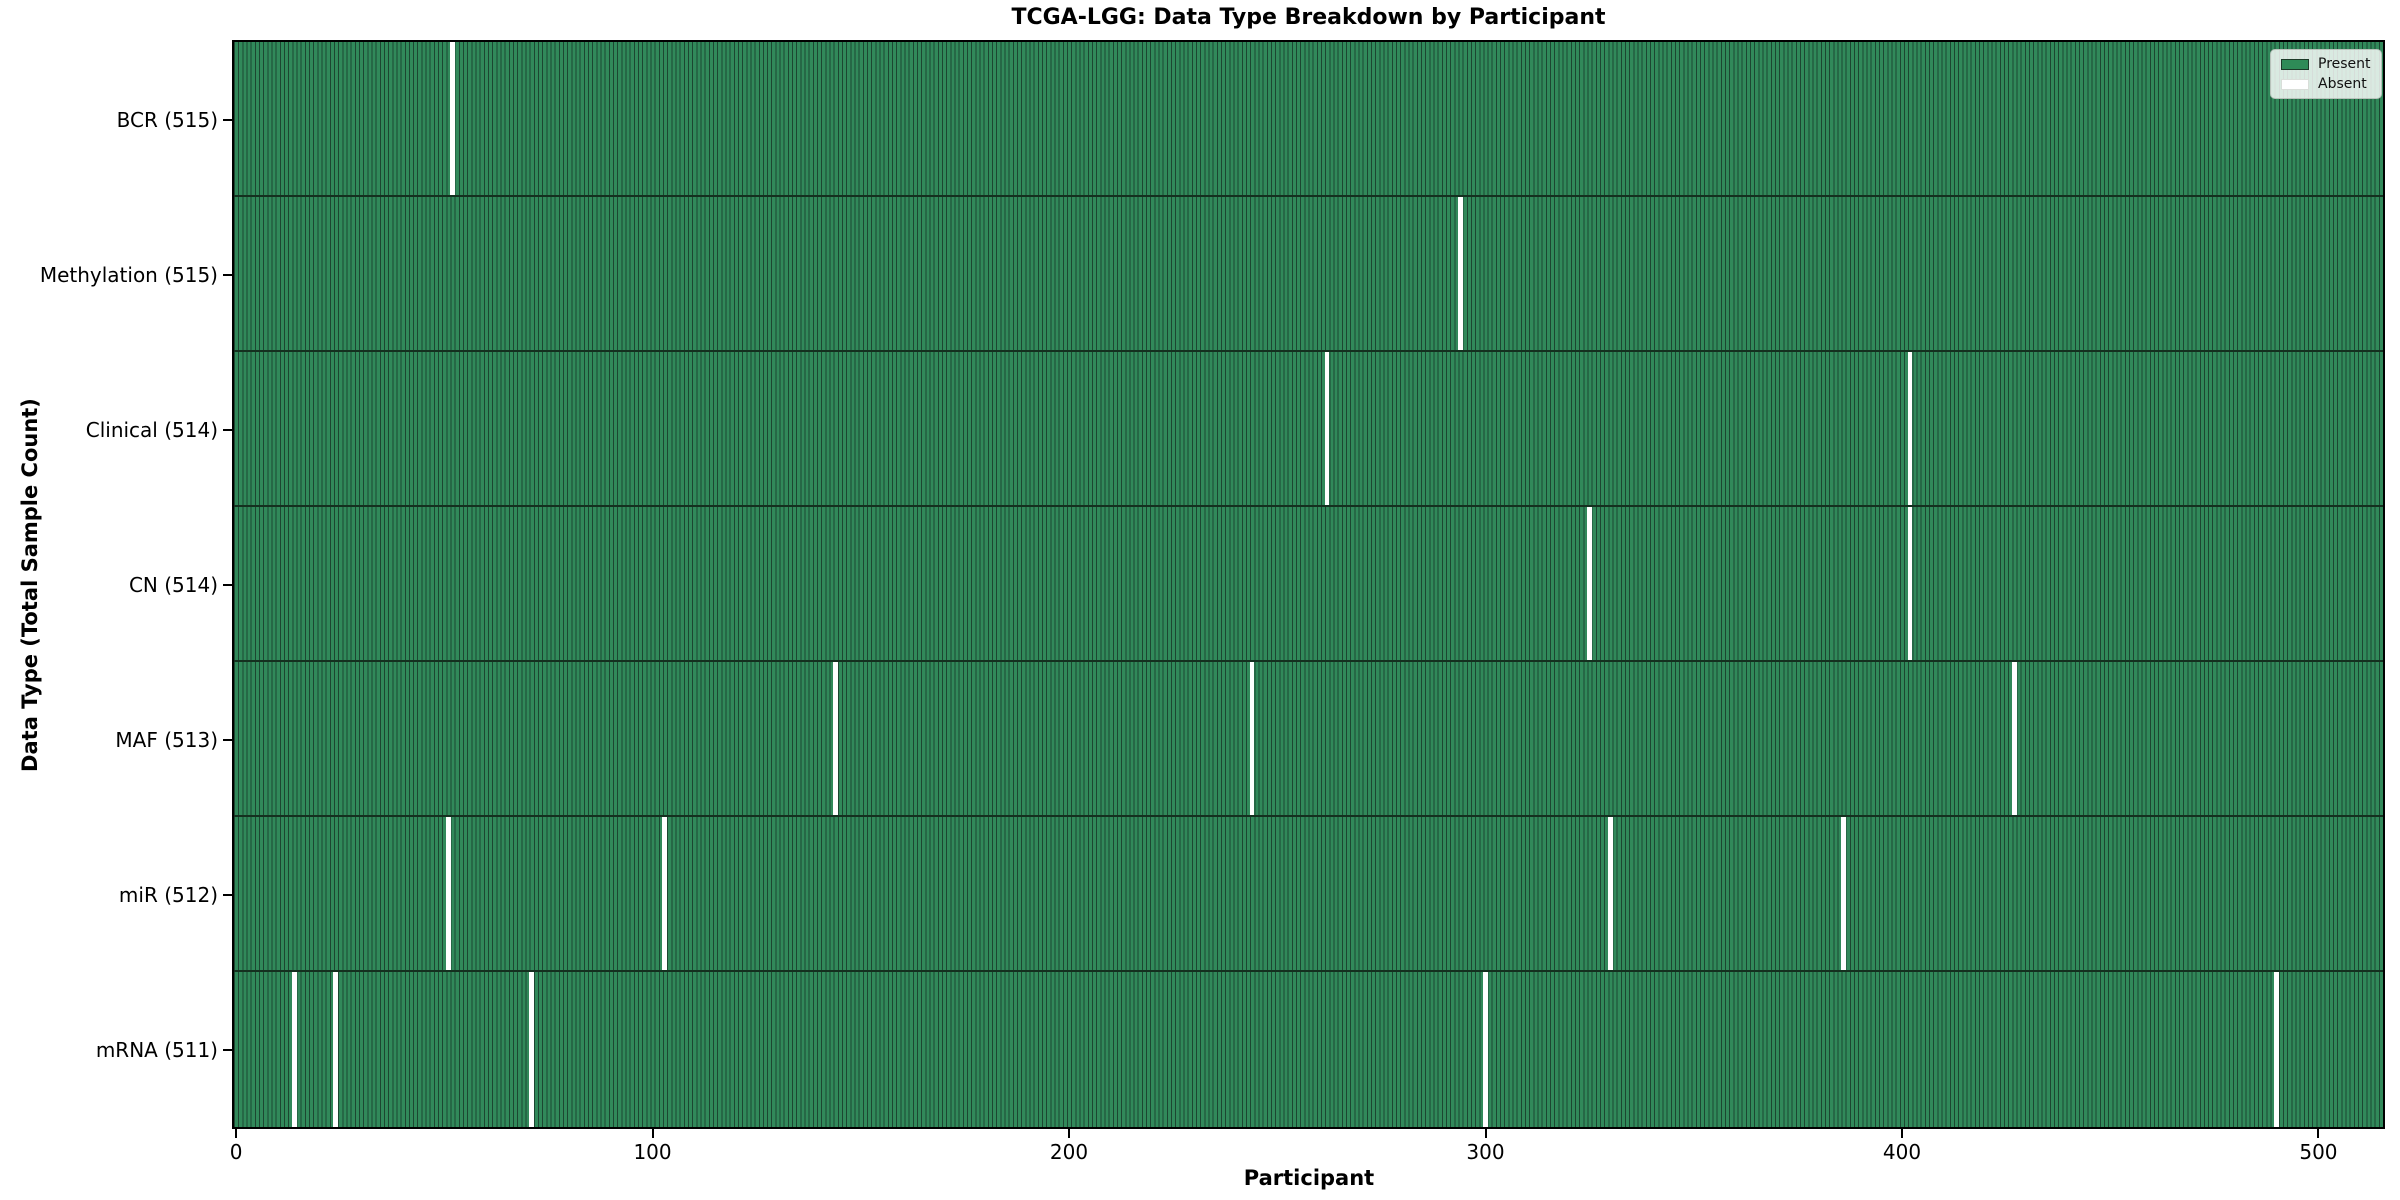  What do you see at coordinates (1308, 739) in the screenshot?
I see `heatmap-row-maf` at bounding box center [1308, 739].